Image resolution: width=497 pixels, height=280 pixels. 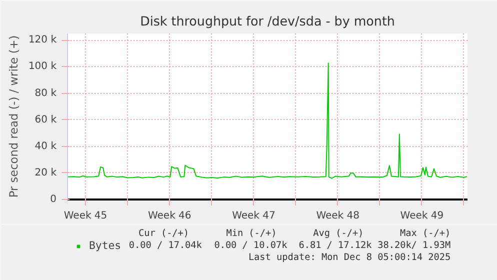 What do you see at coordinates (267, 21) in the screenshot?
I see `chart-title: Disk throughput for /dev/sda - by month` at bounding box center [267, 21].